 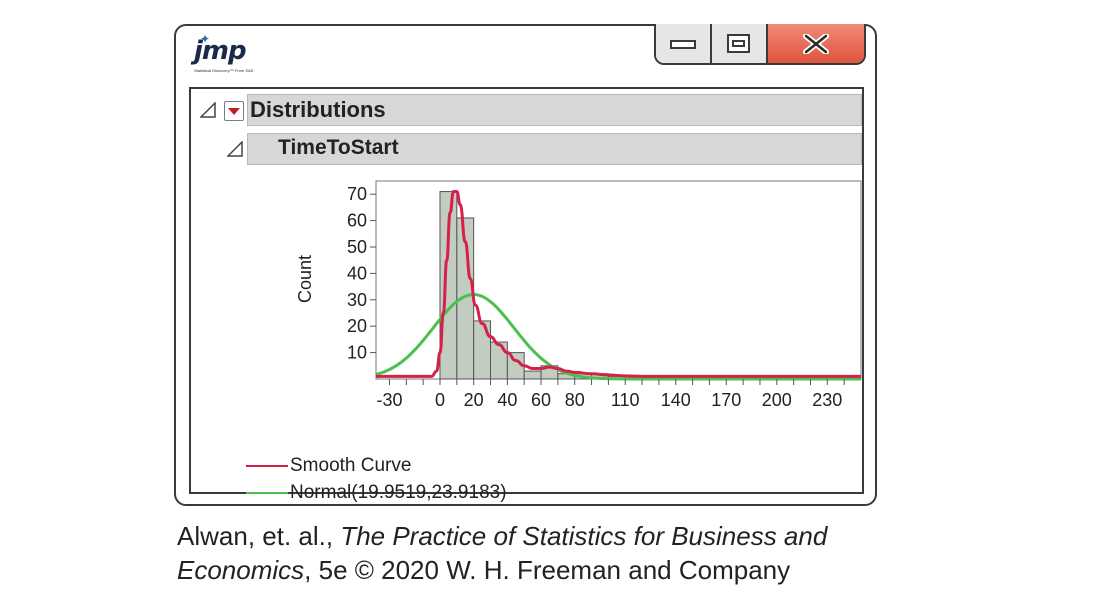 I want to click on x-tick-label: 230, so click(x=827, y=399).